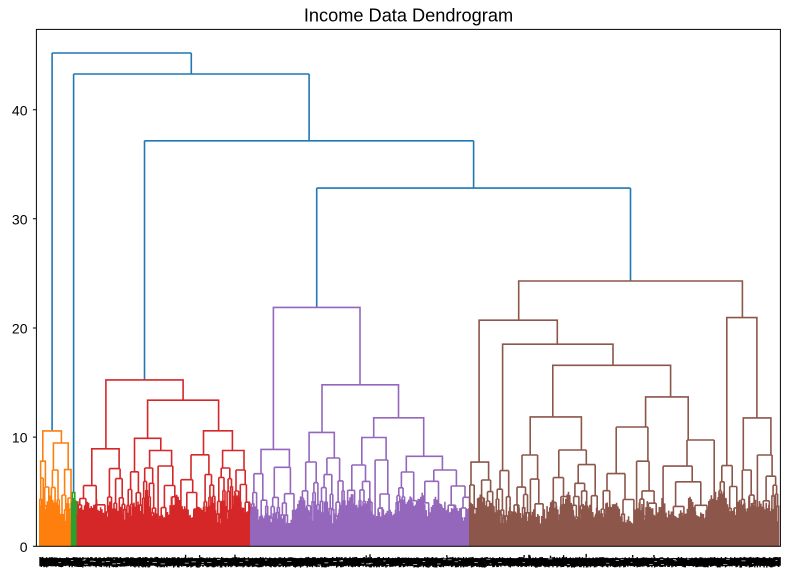 This screenshot has height=583, width=792. Describe the element at coordinates (20, 329) in the screenshot. I see `svg-text: 20` at that location.